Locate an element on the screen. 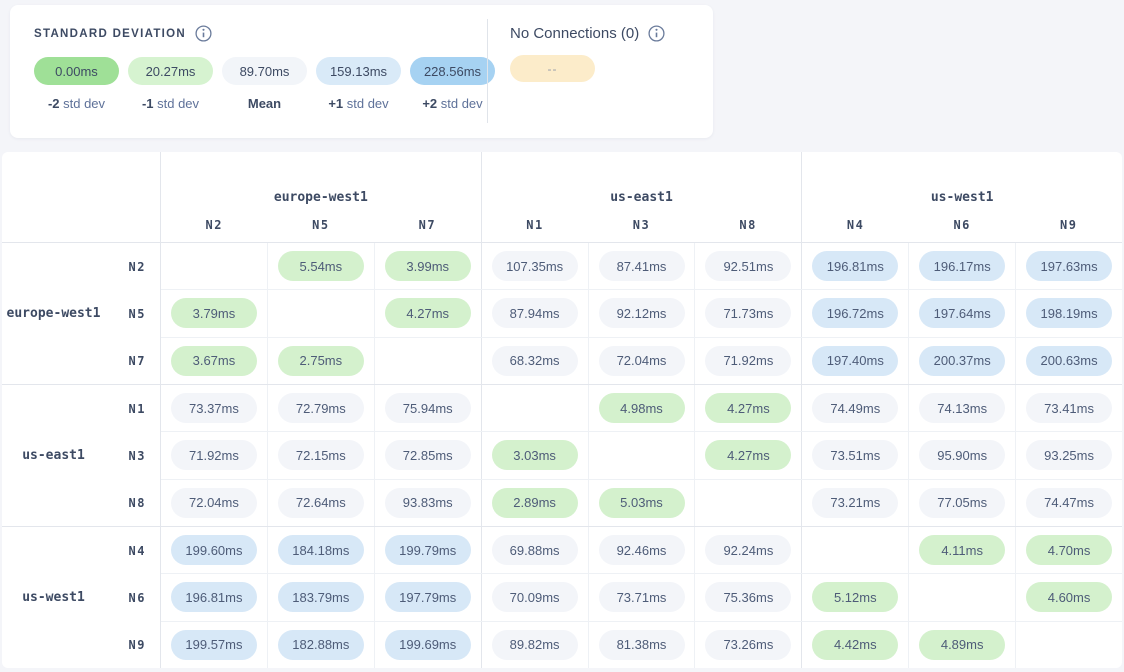 This screenshot has width=1124, height=672. latency-pill: 5.03ms is located at coordinates (641, 502).